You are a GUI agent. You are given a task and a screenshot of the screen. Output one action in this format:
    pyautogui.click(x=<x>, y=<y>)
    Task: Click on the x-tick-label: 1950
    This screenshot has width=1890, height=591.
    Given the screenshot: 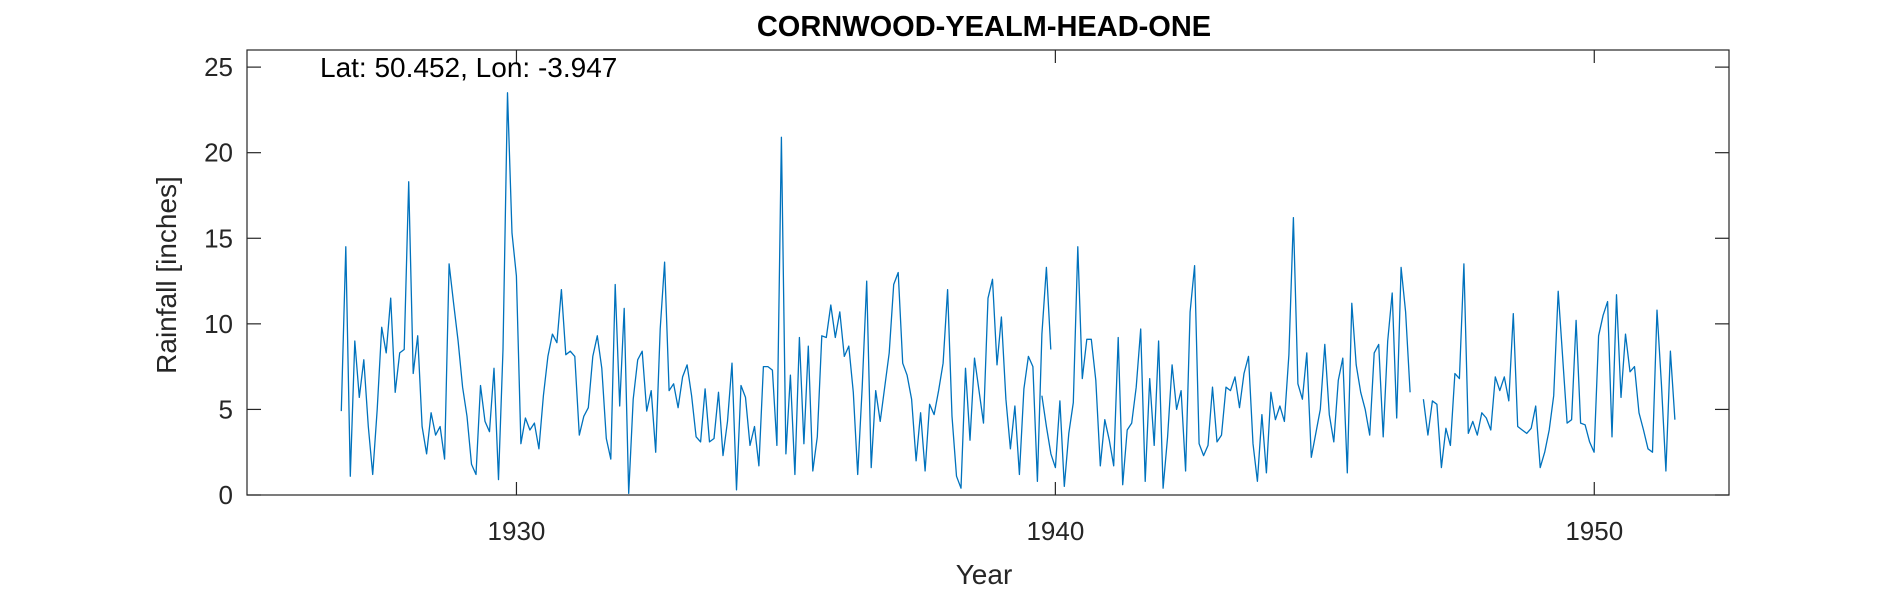 What is the action you would take?
    pyautogui.click(x=1594, y=531)
    